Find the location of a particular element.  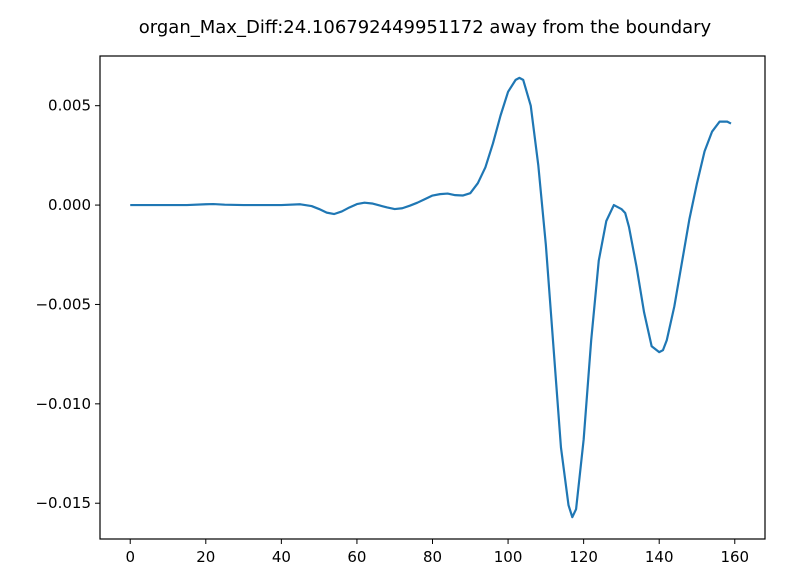

x-tick-label: 160 is located at coordinates (734, 557).